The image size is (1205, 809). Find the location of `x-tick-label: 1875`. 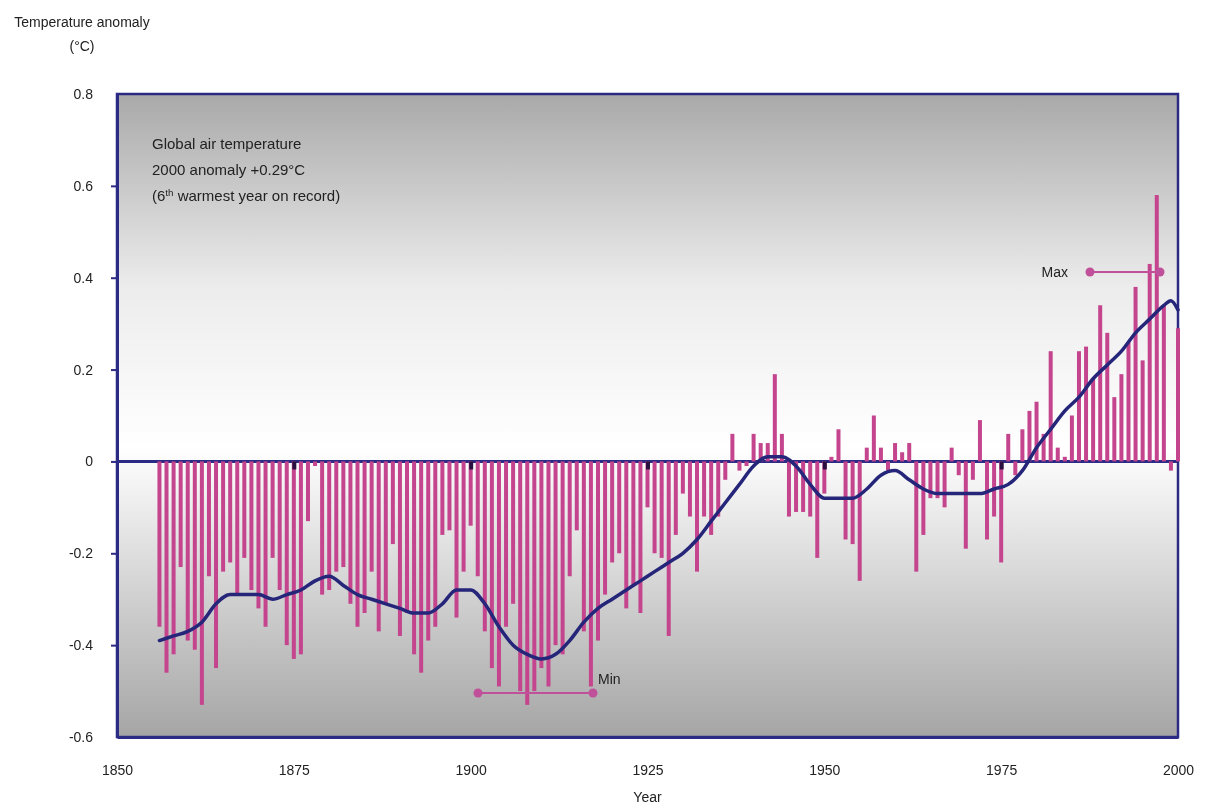

x-tick-label: 1875 is located at coordinates (294, 769).